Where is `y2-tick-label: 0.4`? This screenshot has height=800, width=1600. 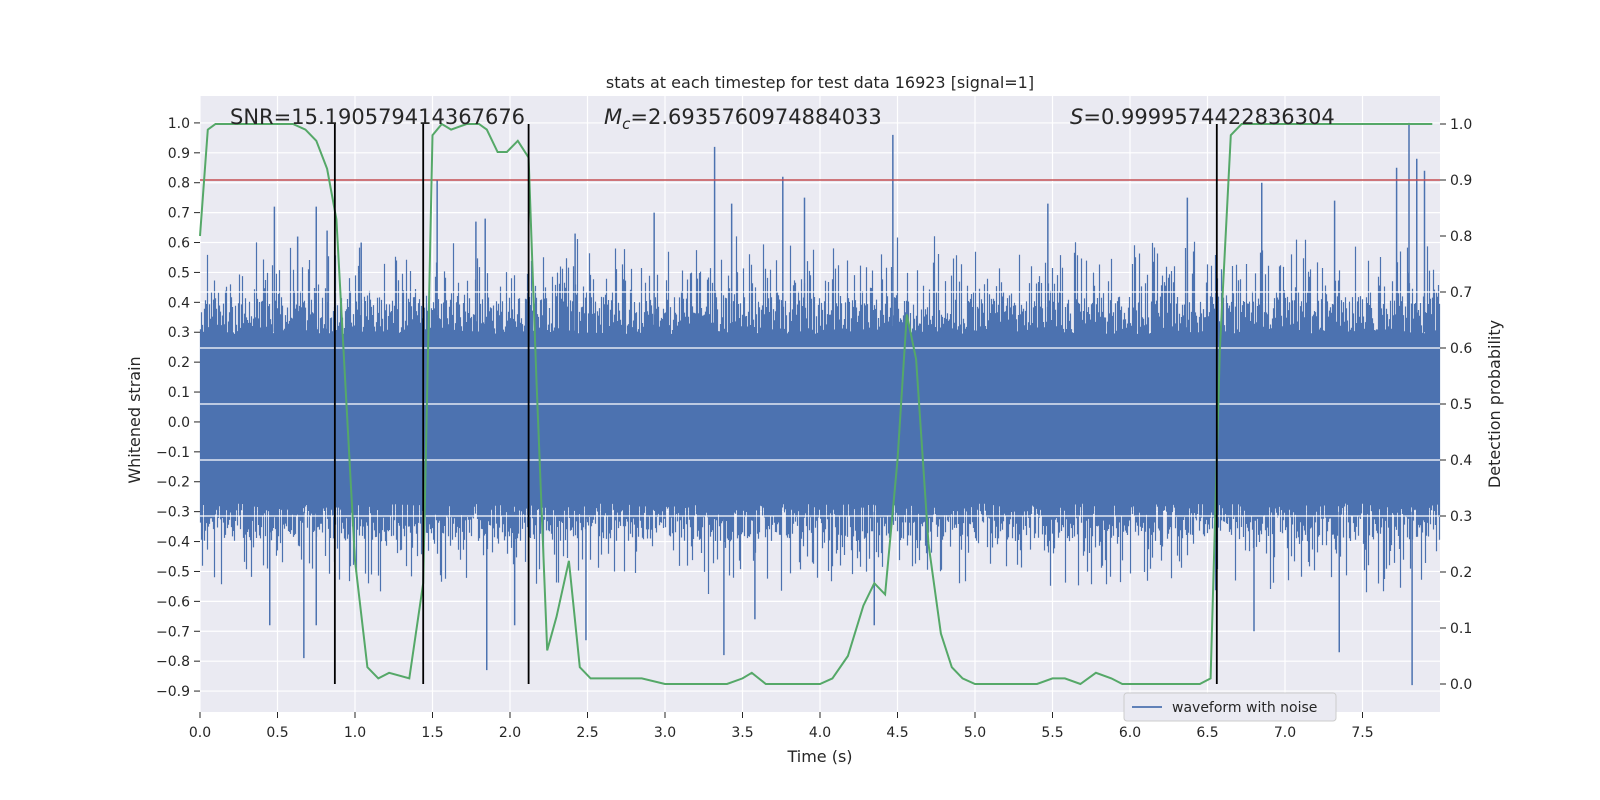 y2-tick-label: 0.4 is located at coordinates (1461, 461).